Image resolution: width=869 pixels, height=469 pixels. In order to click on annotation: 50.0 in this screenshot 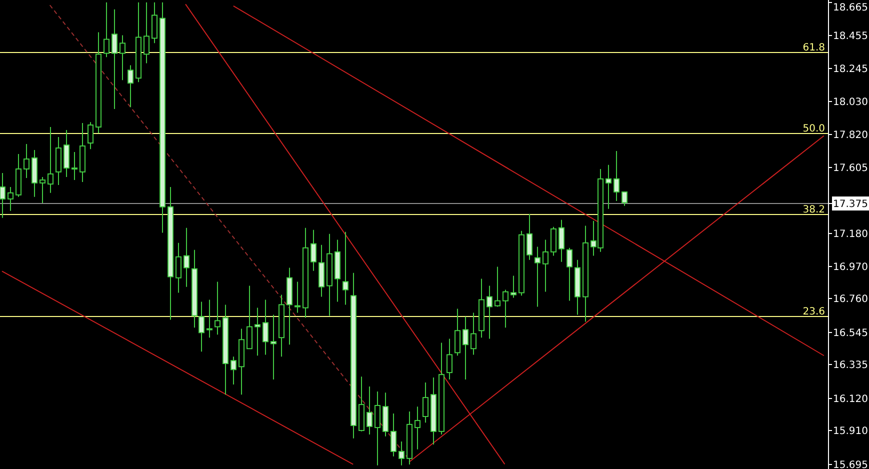, I will do `click(813, 129)`.